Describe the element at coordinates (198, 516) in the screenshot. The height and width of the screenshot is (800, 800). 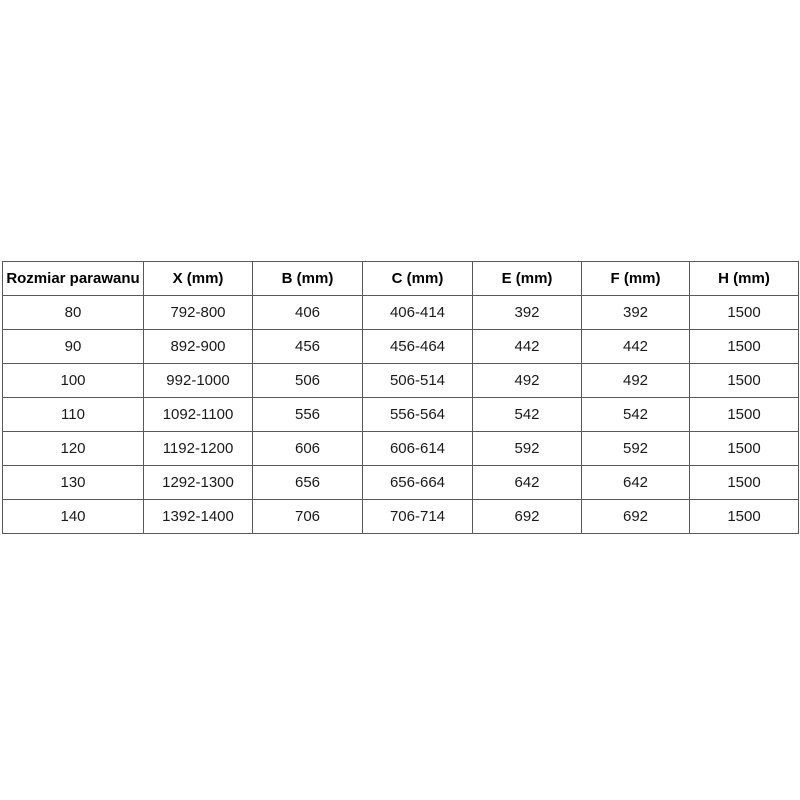
I see `table-cell: 1392-1400` at that location.